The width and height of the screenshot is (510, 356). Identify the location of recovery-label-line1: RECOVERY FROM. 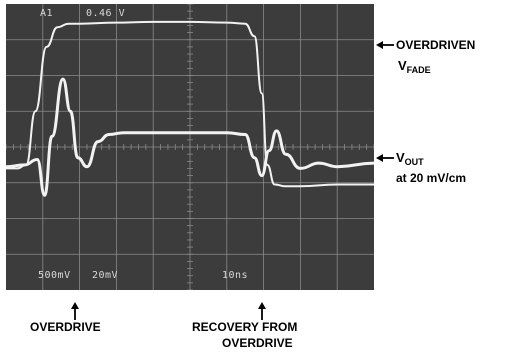
(245, 327).